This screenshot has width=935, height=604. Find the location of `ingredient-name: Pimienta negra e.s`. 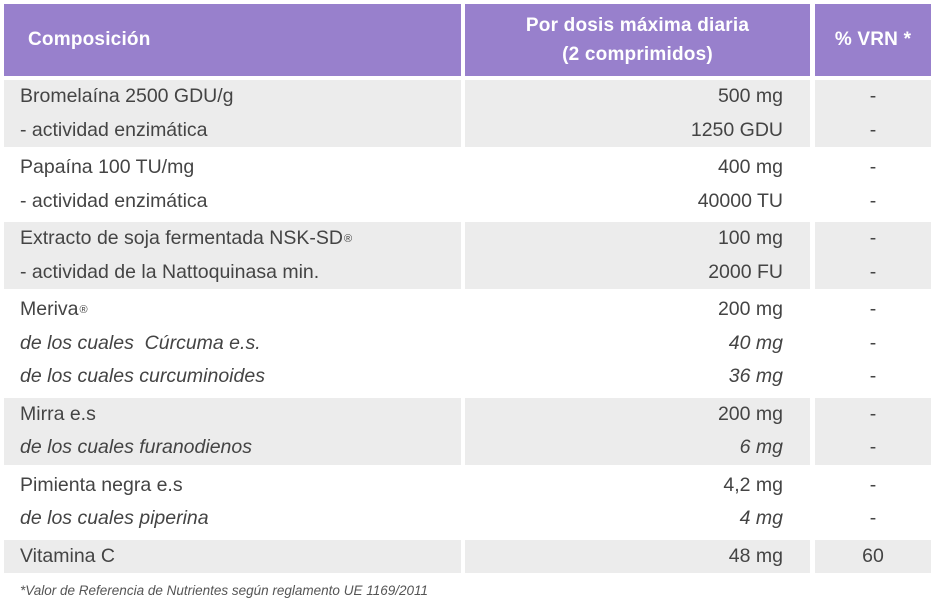

ingredient-name: Pimienta negra e.s is located at coordinates (101, 484).